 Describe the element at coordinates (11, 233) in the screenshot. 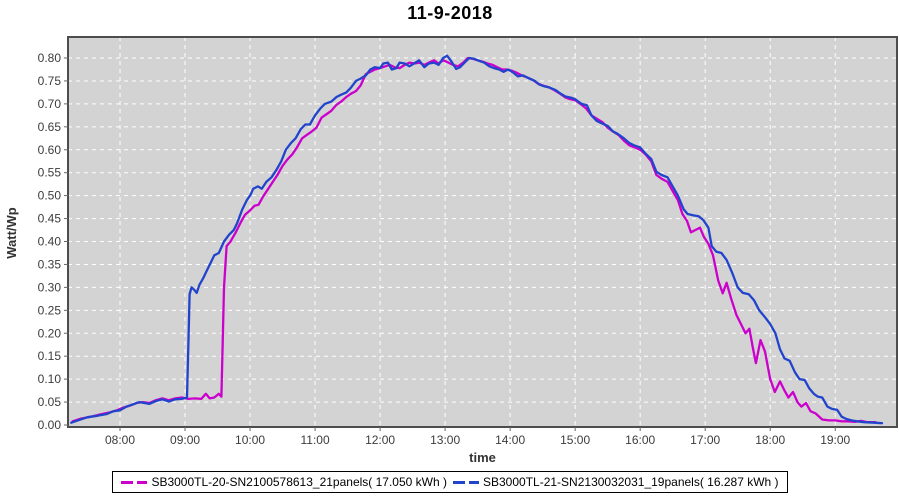

I see `y-axis-title: Watt/Wp` at that location.